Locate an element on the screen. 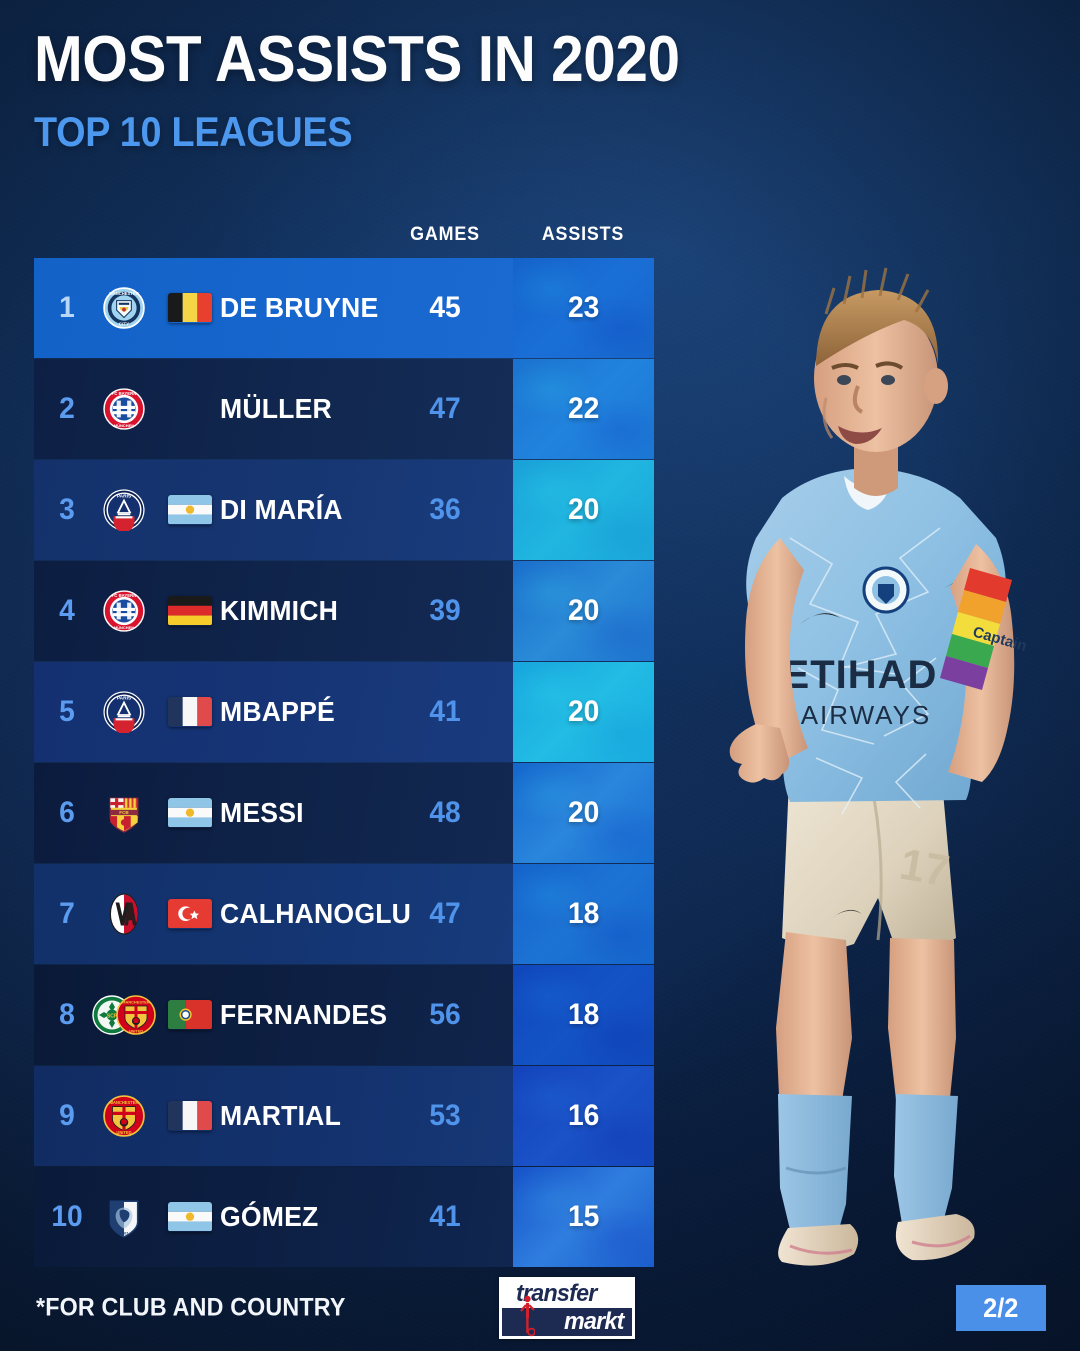 This screenshot has height=1351, width=1080. club-crests is located at coordinates (124, 914).